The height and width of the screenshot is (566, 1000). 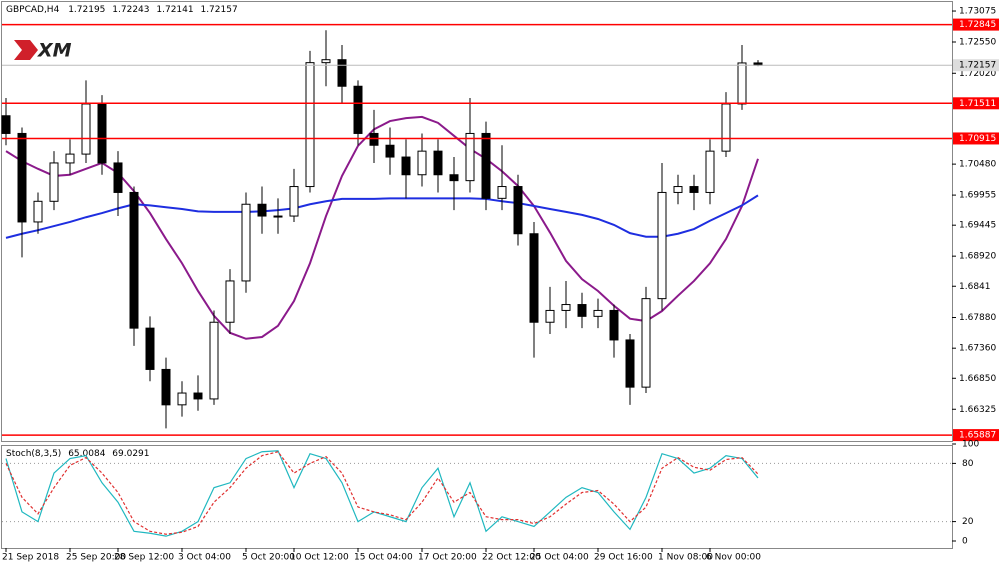 What do you see at coordinates (54, 51) in the screenshot?
I see `brand: XM` at bounding box center [54, 51].